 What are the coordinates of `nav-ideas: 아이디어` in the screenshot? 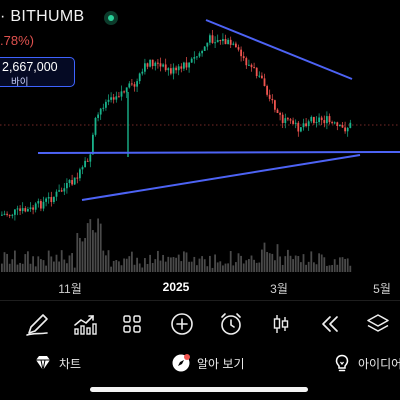 It's located at (366, 363).